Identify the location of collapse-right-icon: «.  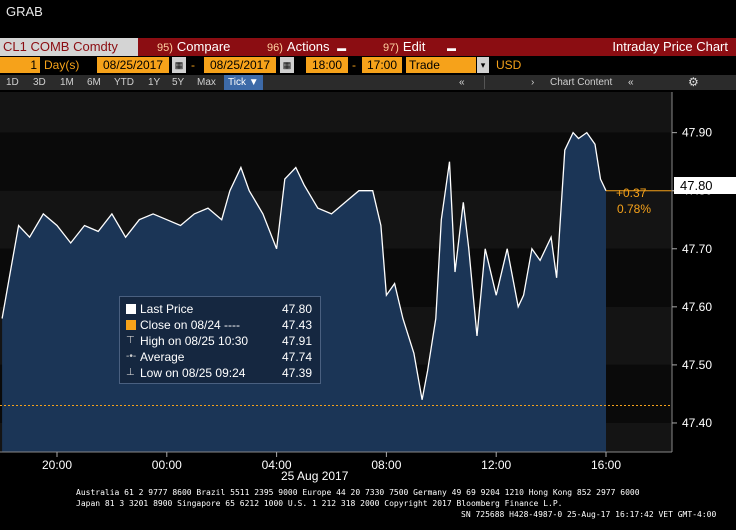
(631, 82).